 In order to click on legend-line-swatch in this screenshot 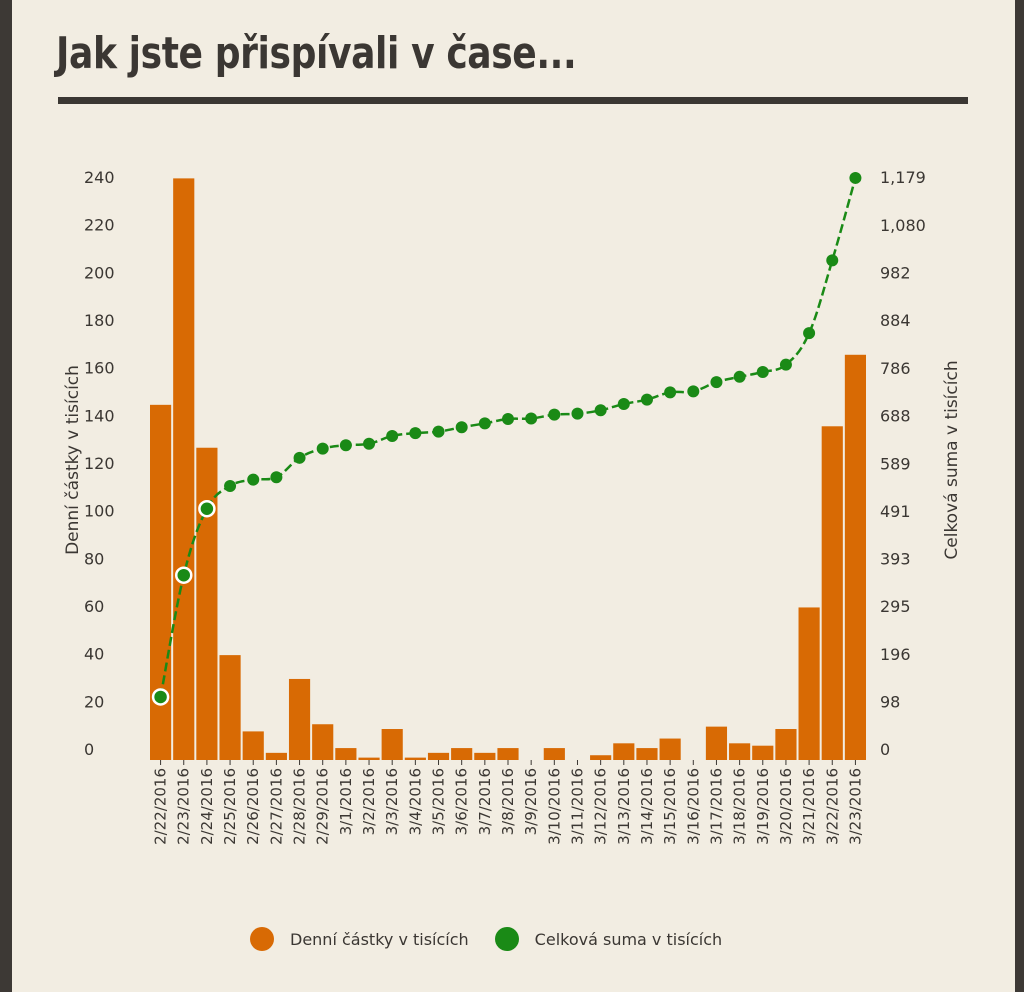, I will do `click(506, 939)`.